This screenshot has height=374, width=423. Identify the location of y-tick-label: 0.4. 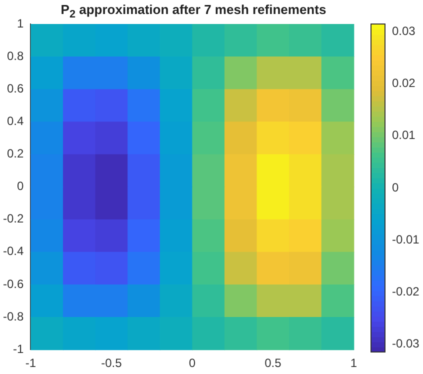
(15, 121).